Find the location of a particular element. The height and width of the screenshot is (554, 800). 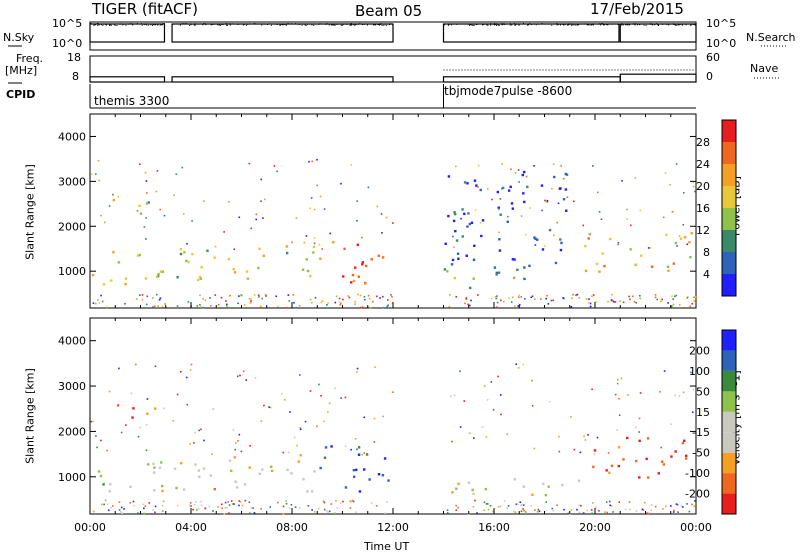

power-colorbar-tick-label: 16 is located at coordinates (703, 208).